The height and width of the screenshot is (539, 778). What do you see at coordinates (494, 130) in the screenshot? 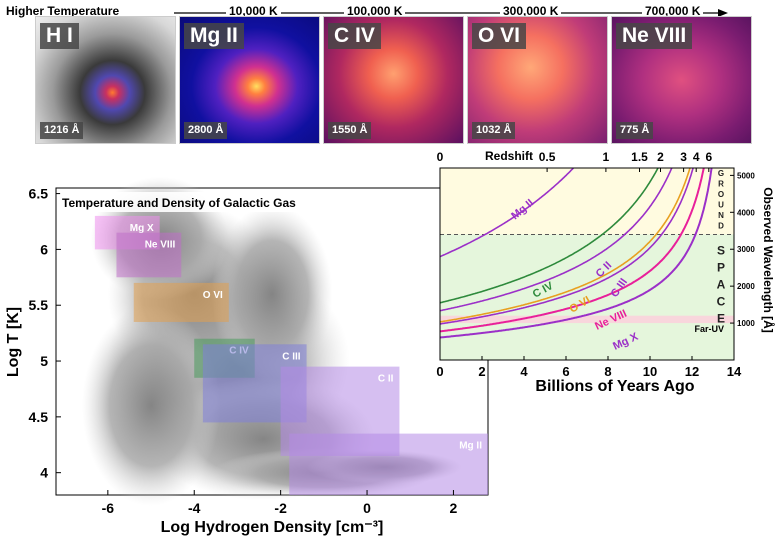
I see `panel-ovi-wavelength: 1032 Å` at bounding box center [494, 130].